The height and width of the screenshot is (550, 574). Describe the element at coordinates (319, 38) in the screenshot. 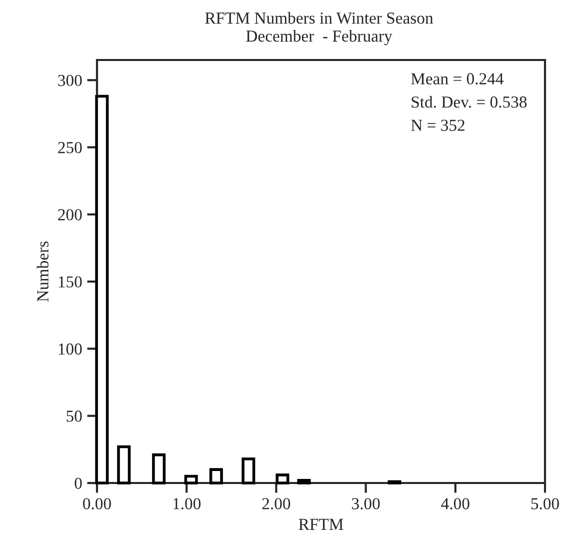

I see `chart-subtitle: December - February` at that location.